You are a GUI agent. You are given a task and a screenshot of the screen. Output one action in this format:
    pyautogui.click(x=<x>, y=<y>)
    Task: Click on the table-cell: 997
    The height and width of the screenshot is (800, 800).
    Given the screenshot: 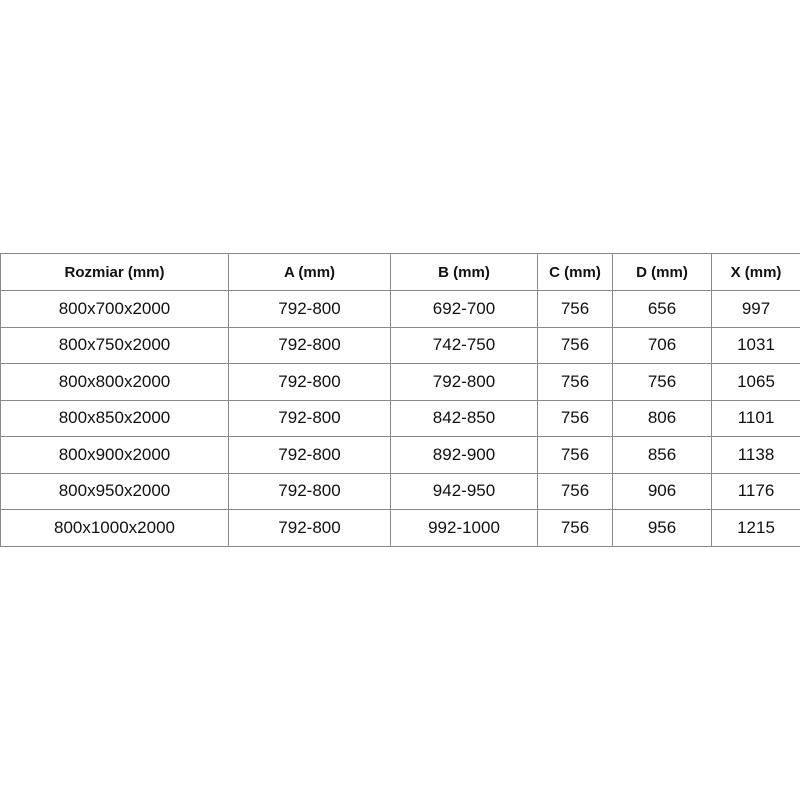 What is the action you would take?
    pyautogui.click(x=755, y=309)
    